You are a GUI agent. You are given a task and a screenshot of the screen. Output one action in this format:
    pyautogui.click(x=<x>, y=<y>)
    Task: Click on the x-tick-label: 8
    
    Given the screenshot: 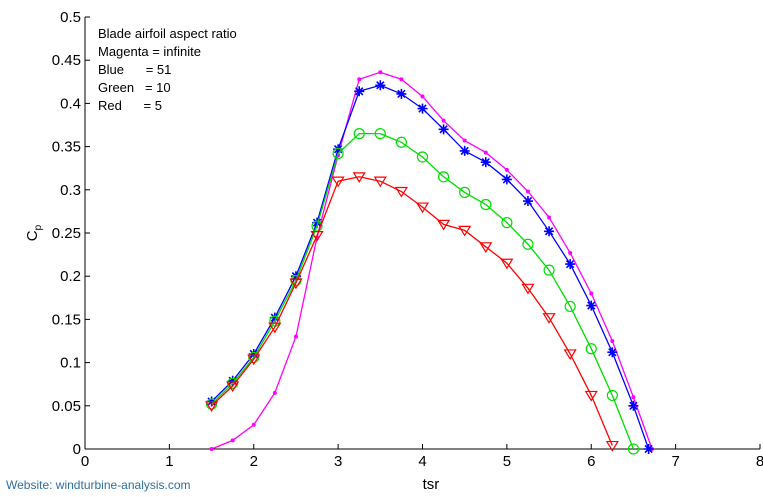 What is the action you would take?
    pyautogui.click(x=759, y=461)
    